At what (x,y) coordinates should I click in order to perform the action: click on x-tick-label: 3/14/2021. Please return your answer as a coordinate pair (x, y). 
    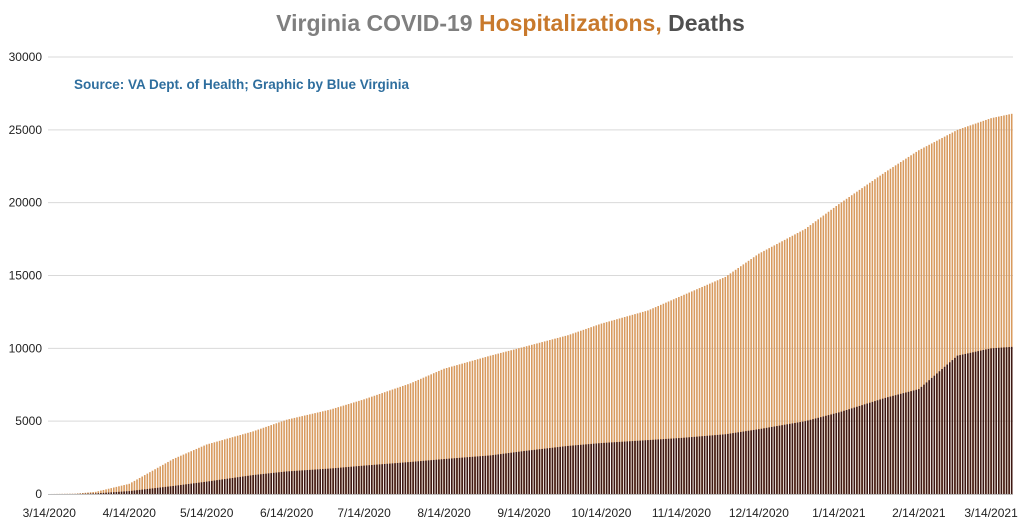
    Looking at the image, I should click on (991, 513).